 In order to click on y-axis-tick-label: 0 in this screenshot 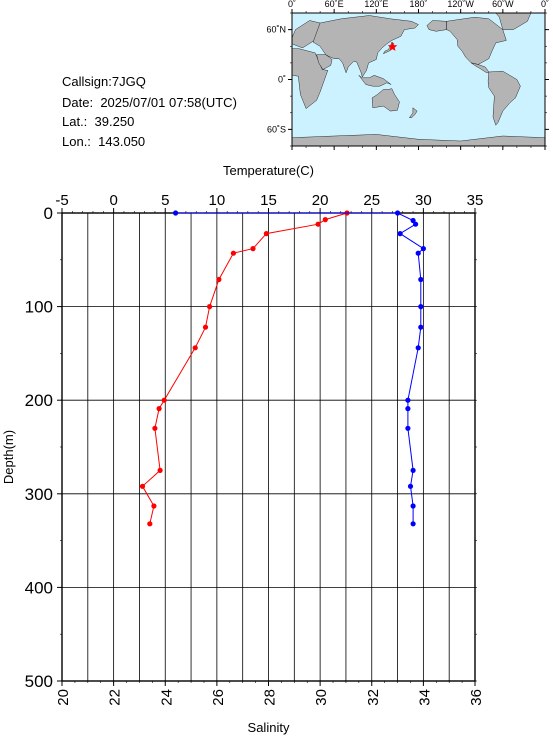, I will do `click(48, 213)`.